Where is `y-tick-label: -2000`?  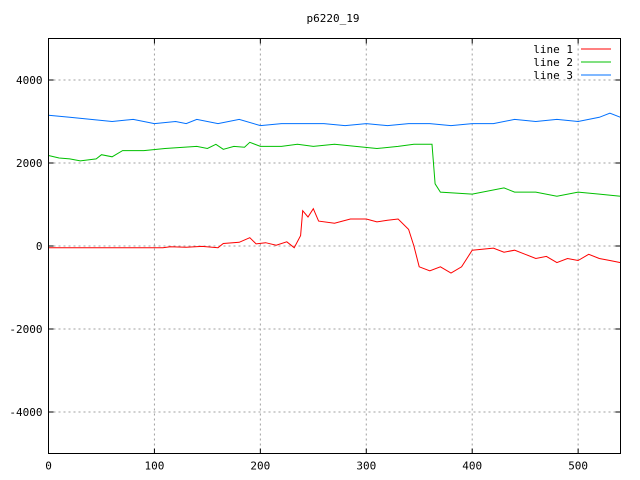 y-tick-label: -2000 is located at coordinates (25, 329).